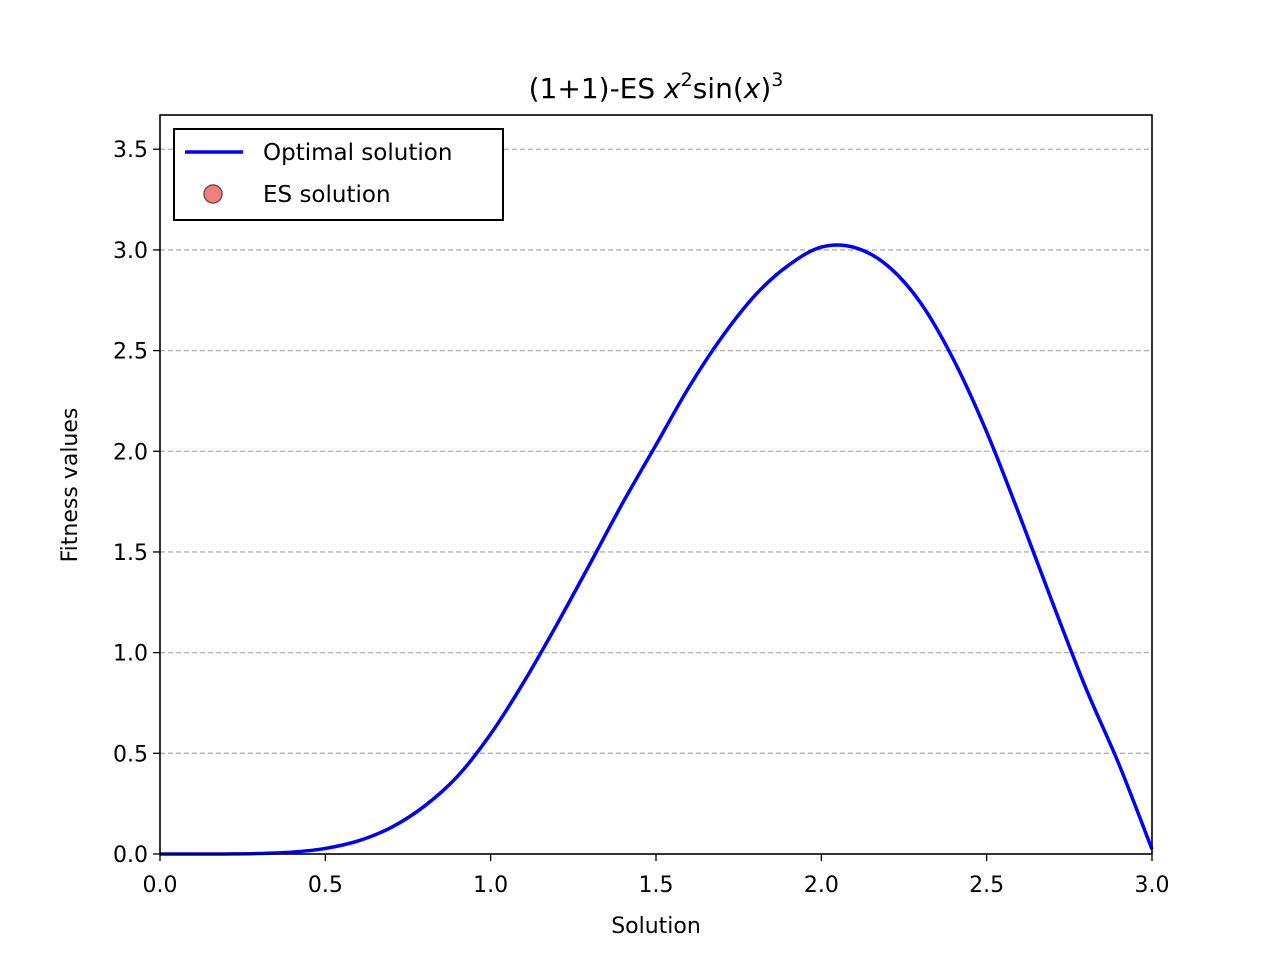 The width and height of the screenshot is (1280, 960). Describe the element at coordinates (130, 452) in the screenshot. I see `y-tick-label-2.0: 2.0` at that location.